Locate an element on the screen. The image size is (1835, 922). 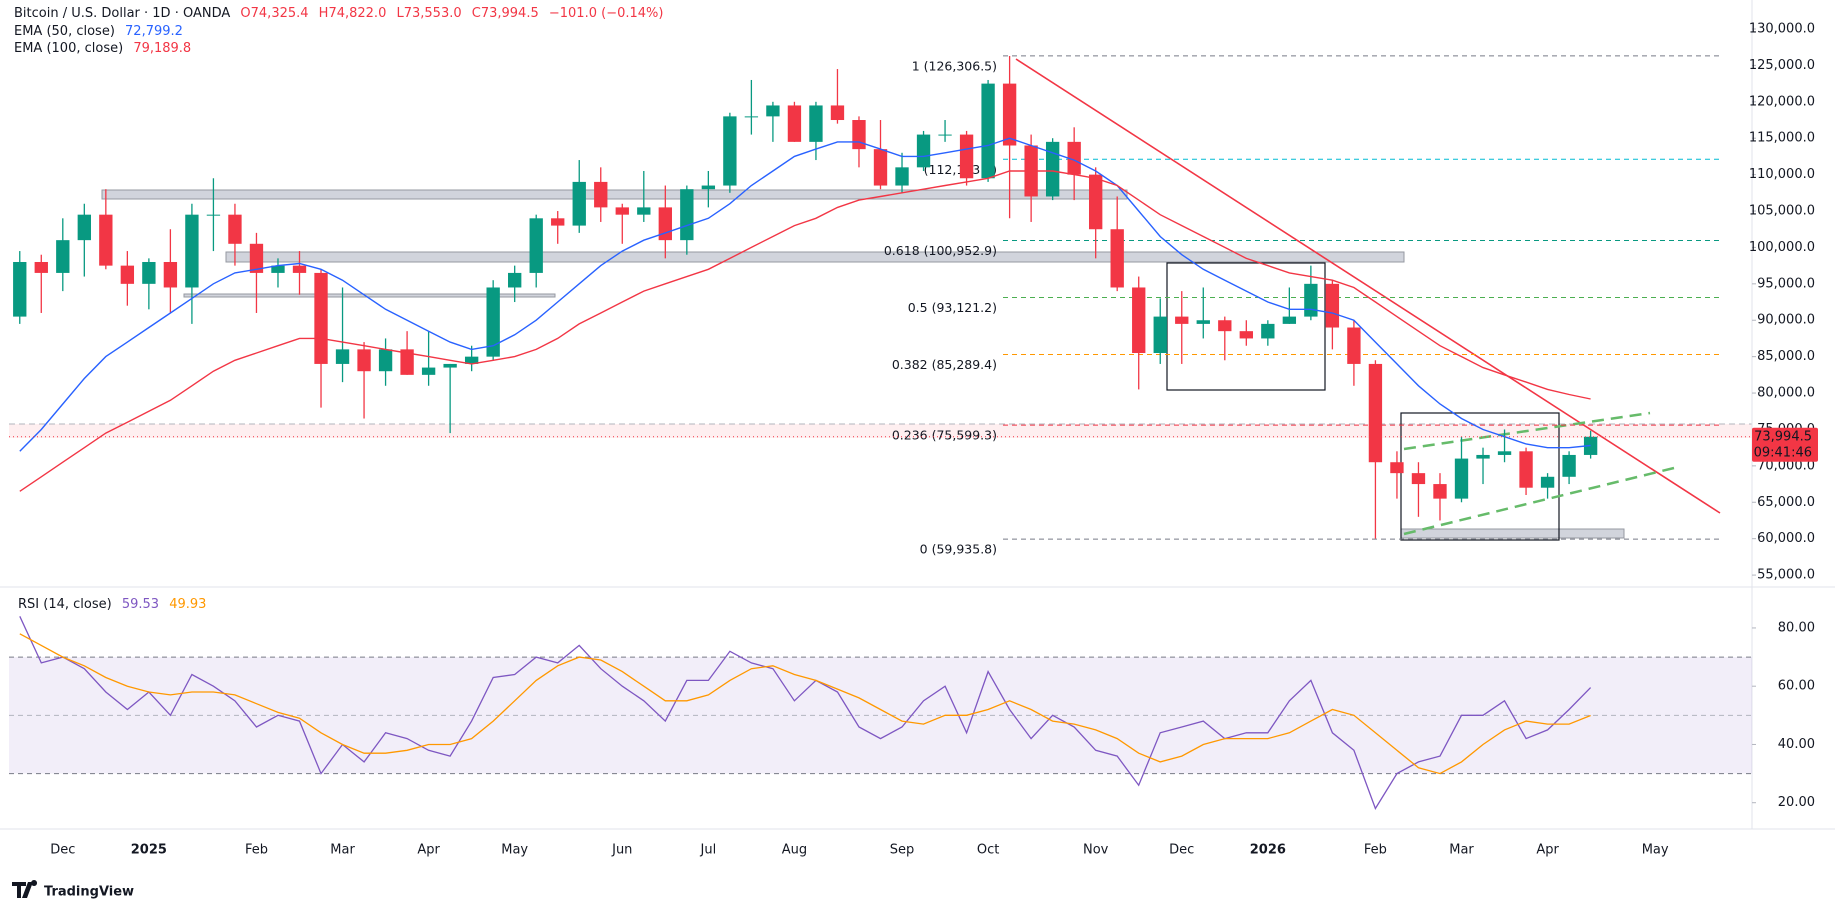
legend-value: 79,189.8 is located at coordinates (162, 48).